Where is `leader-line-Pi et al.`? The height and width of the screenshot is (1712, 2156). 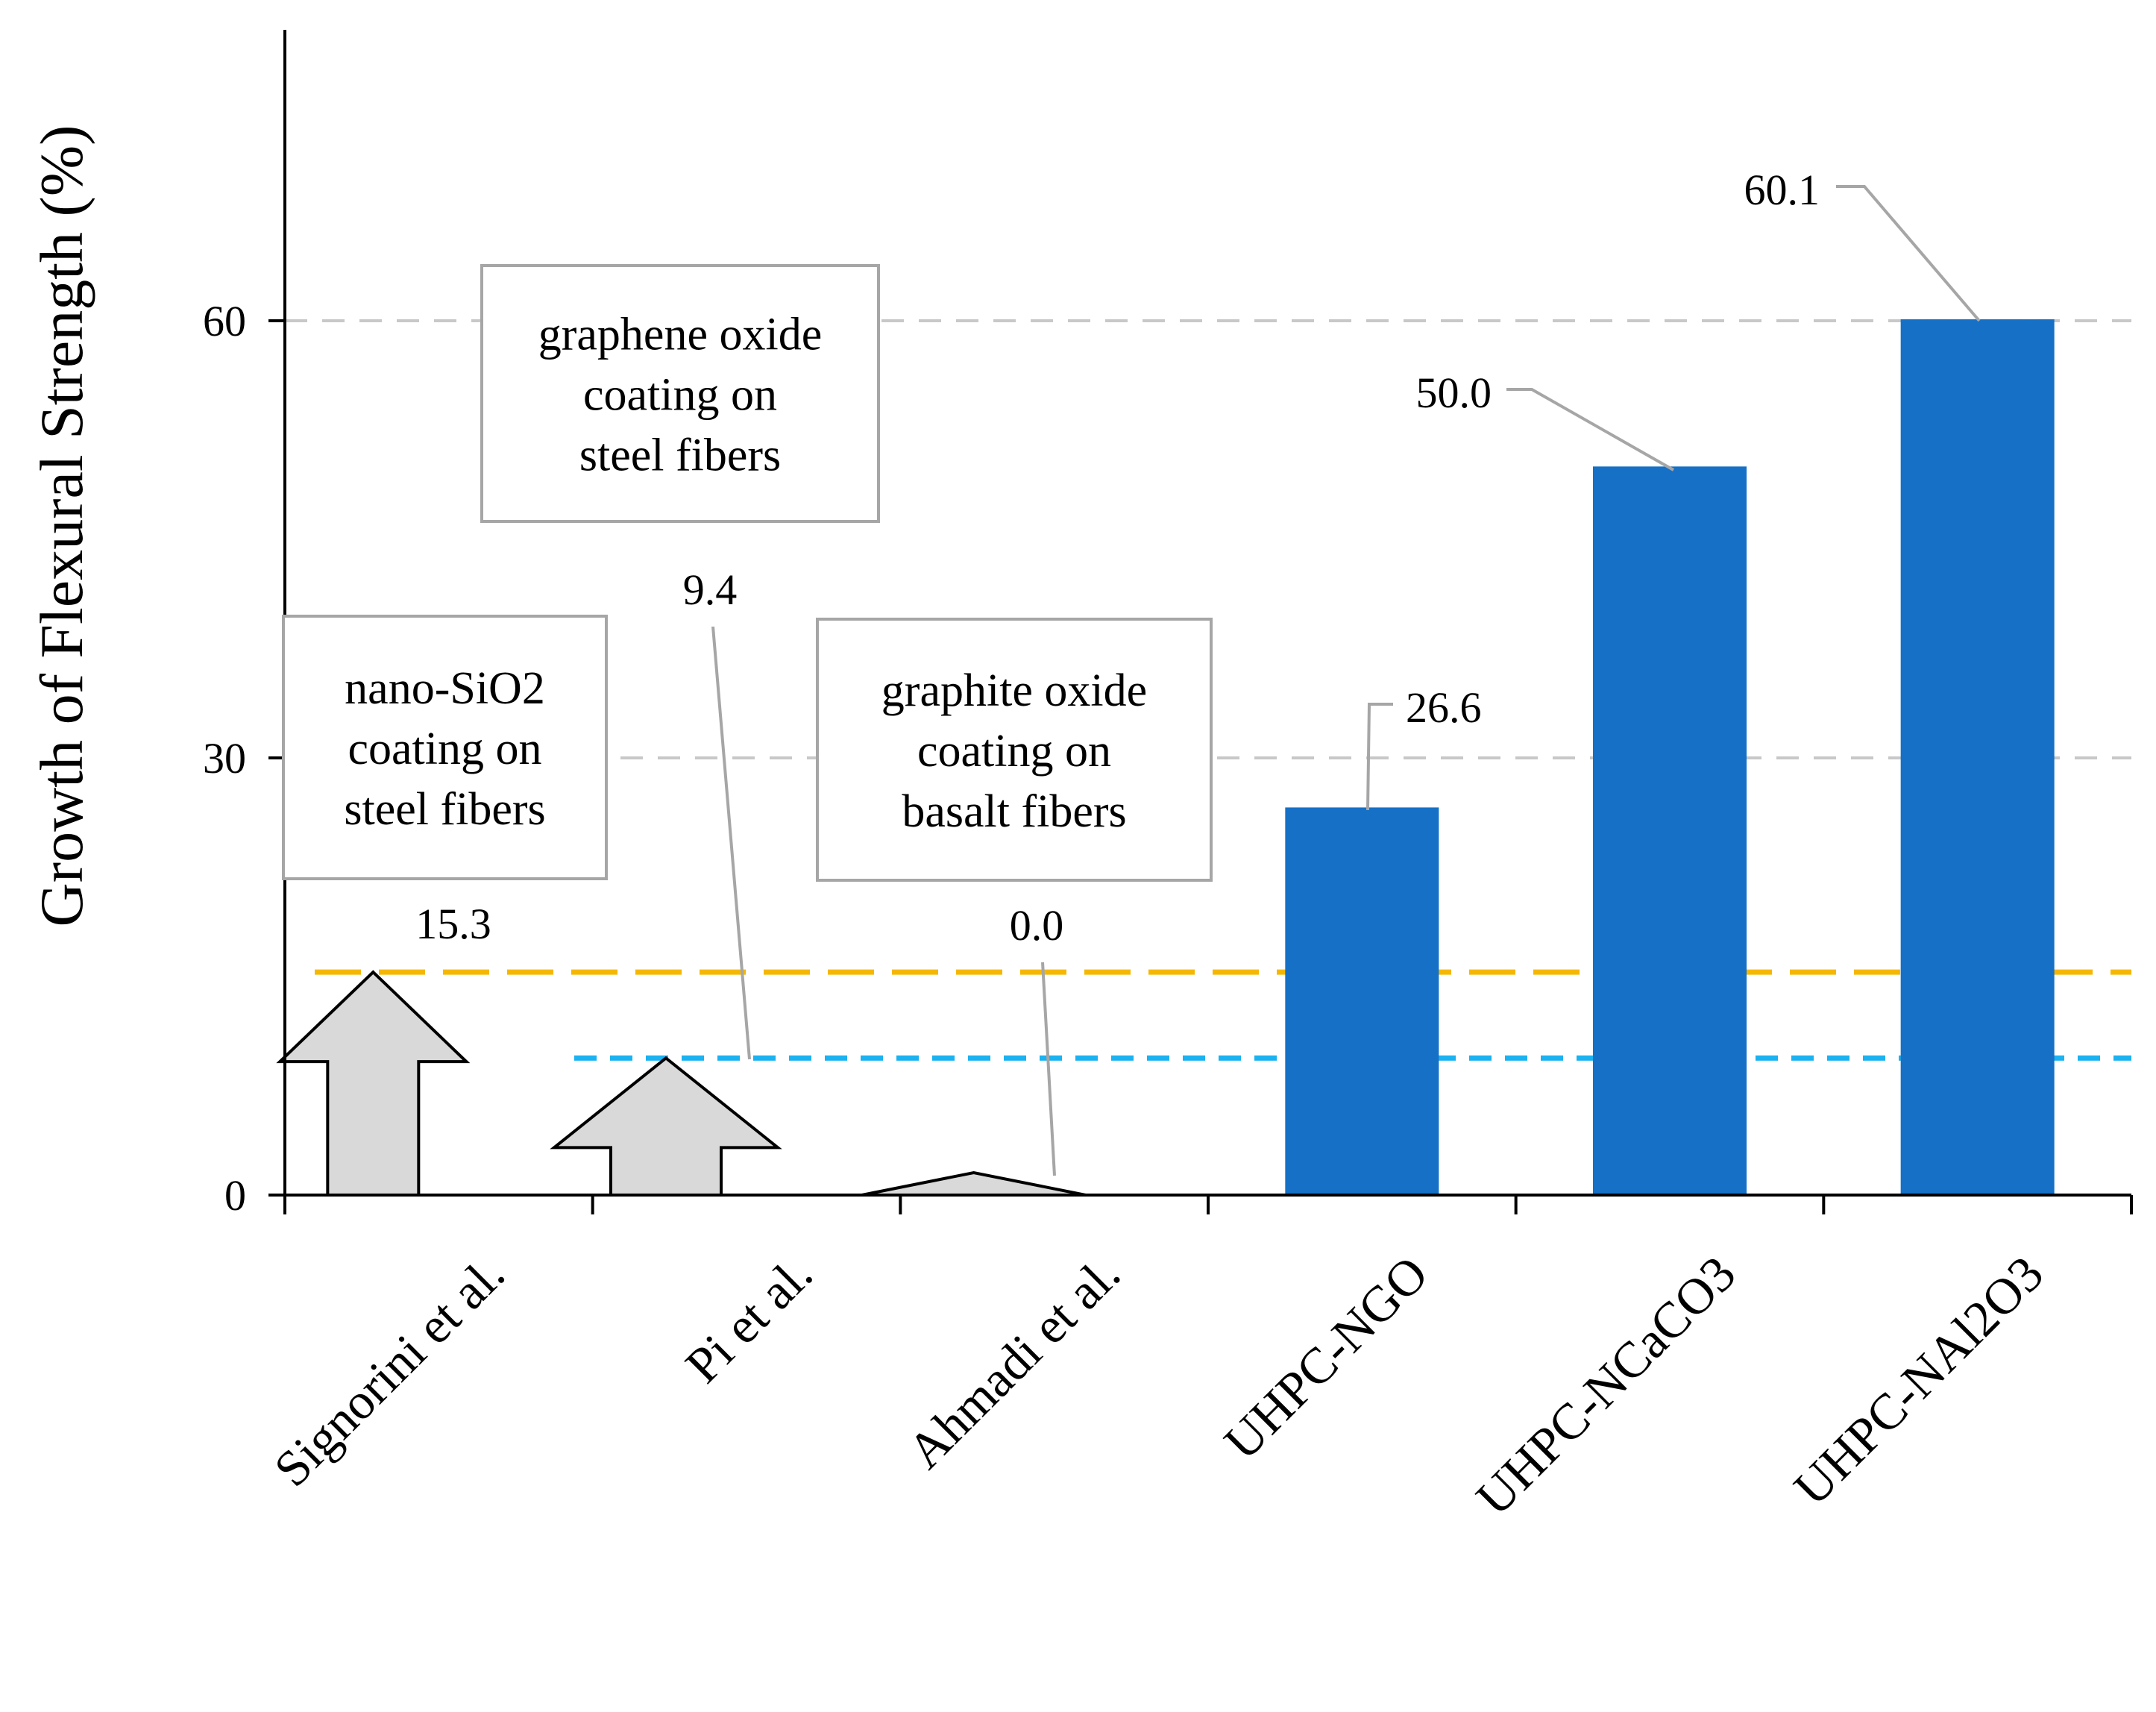 leader-line-Pi et al. is located at coordinates (731, 843).